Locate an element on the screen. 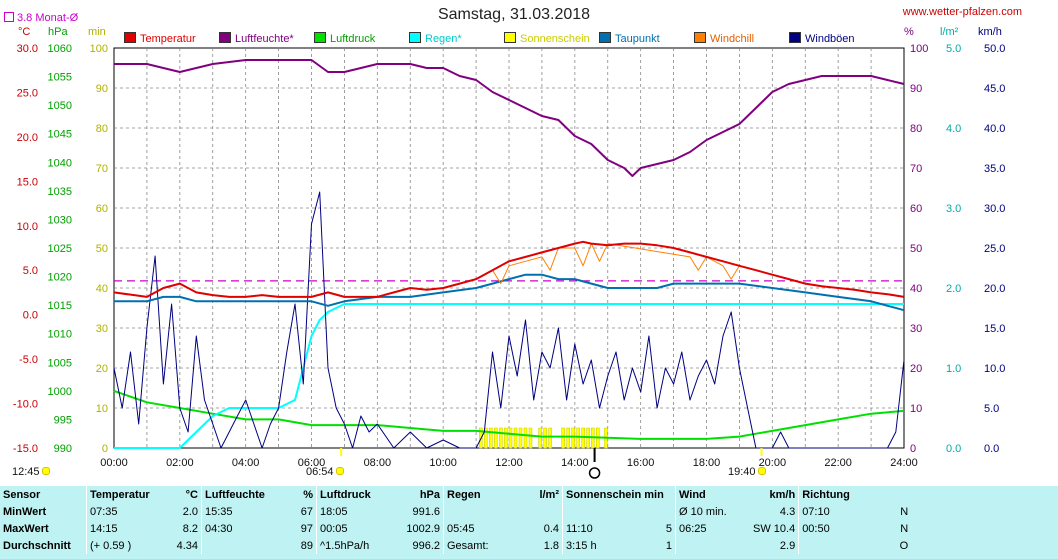  header-temperatur-unit: °C is located at coordinates (191, 494).